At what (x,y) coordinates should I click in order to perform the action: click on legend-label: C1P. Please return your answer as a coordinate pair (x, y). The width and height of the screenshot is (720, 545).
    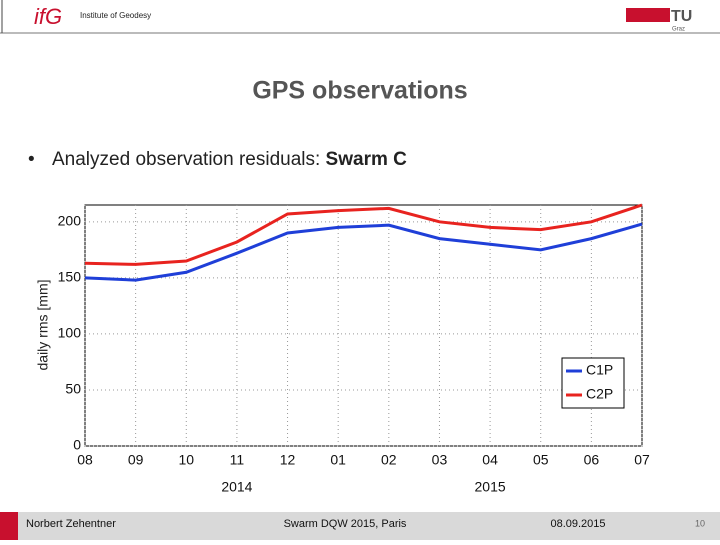
    Looking at the image, I should click on (599, 370).